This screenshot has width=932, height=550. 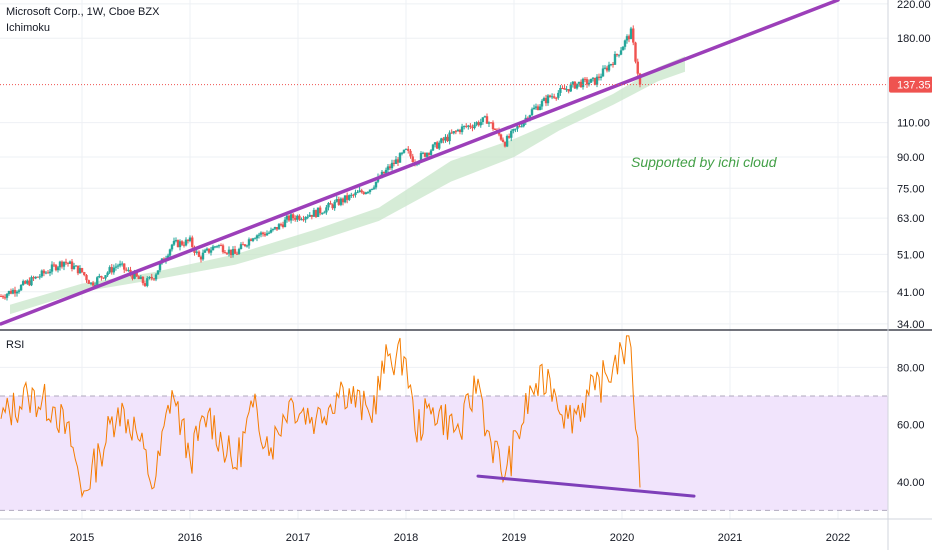 I want to click on rsi-tick-label: 40.00, so click(x=911, y=483).